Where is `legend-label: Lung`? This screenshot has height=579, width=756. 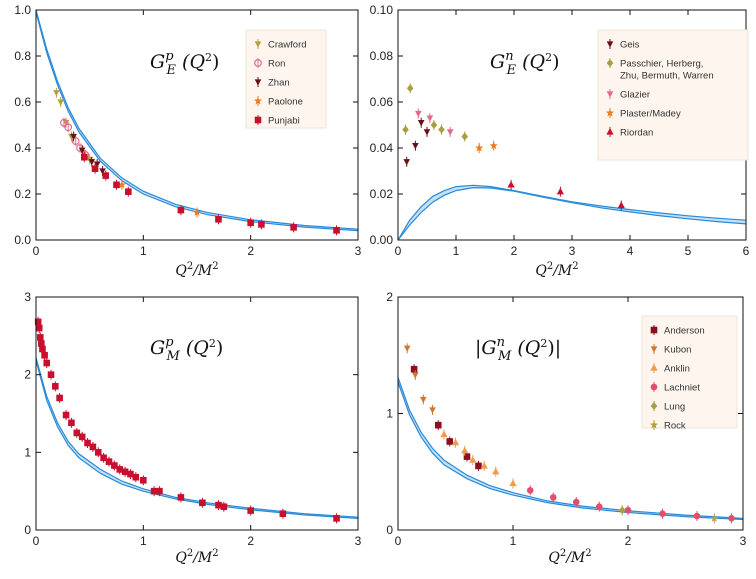
legend-label: Lung is located at coordinates (674, 407).